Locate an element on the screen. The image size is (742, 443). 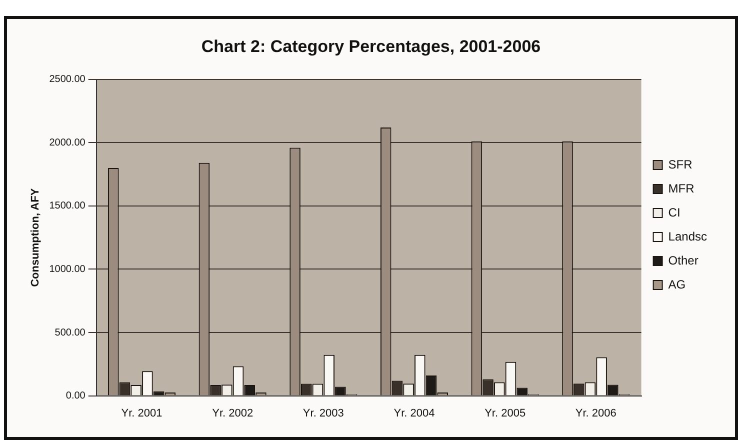
y-tick-label: 2000.00 is located at coordinates (67, 142).